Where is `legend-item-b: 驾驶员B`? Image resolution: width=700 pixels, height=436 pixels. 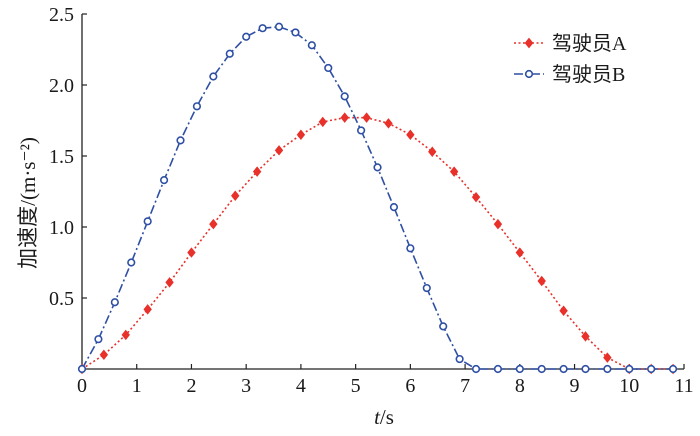 legend-item-b: 驾驶员B is located at coordinates (569, 74).